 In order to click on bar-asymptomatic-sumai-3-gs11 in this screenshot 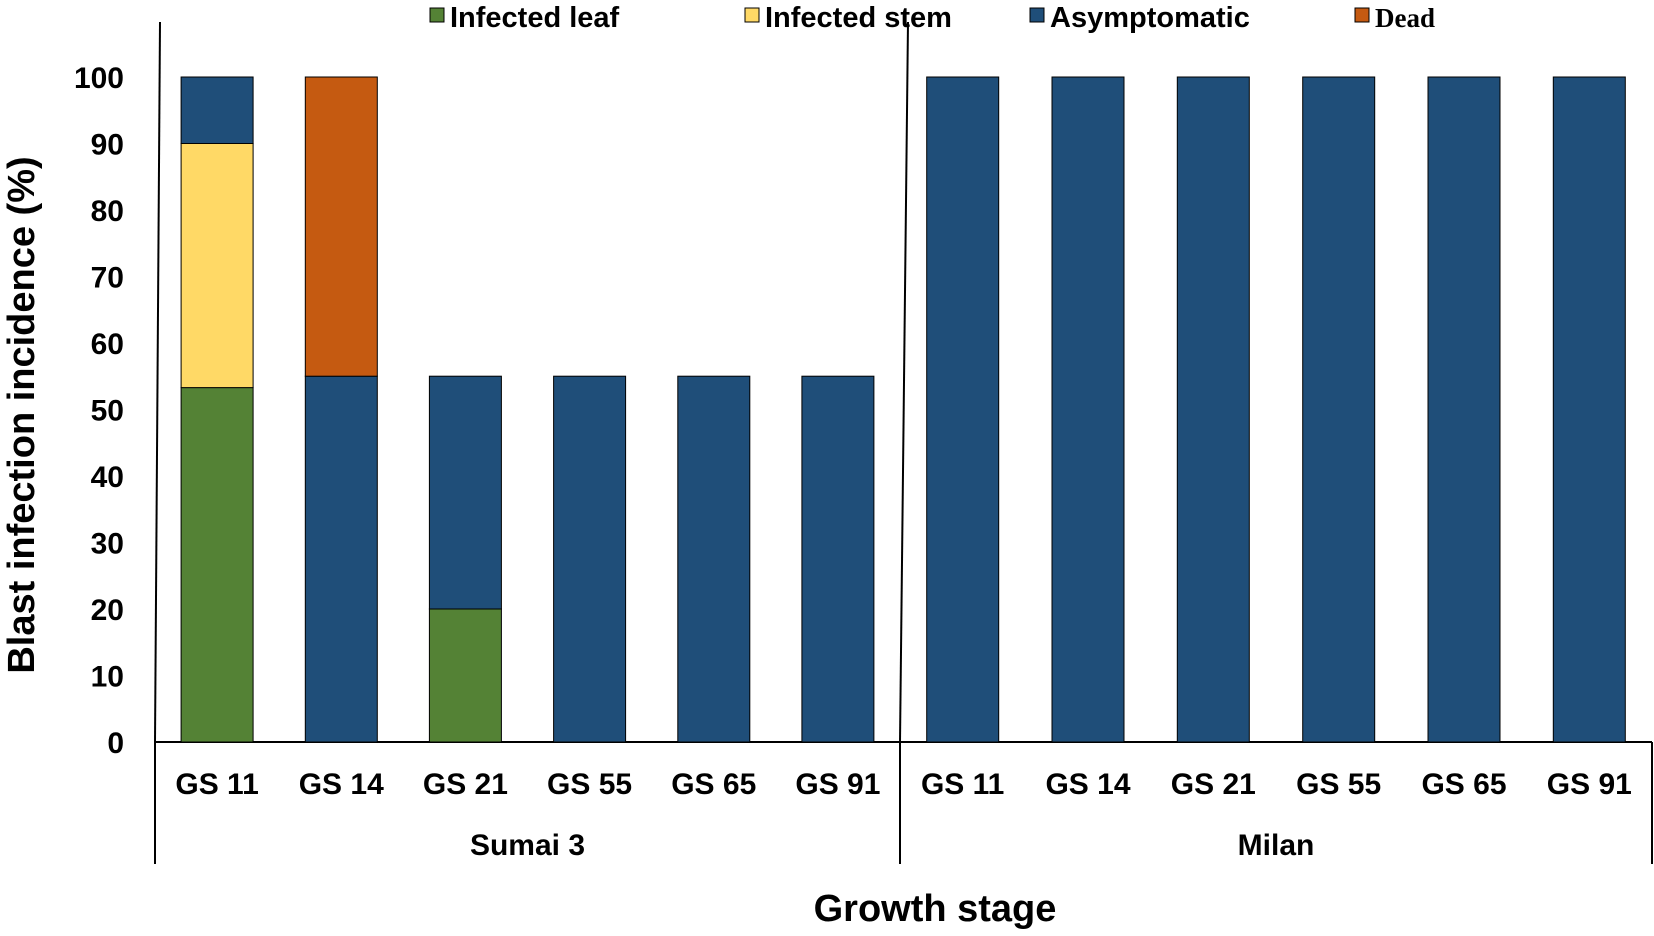, I will do `click(217, 110)`.